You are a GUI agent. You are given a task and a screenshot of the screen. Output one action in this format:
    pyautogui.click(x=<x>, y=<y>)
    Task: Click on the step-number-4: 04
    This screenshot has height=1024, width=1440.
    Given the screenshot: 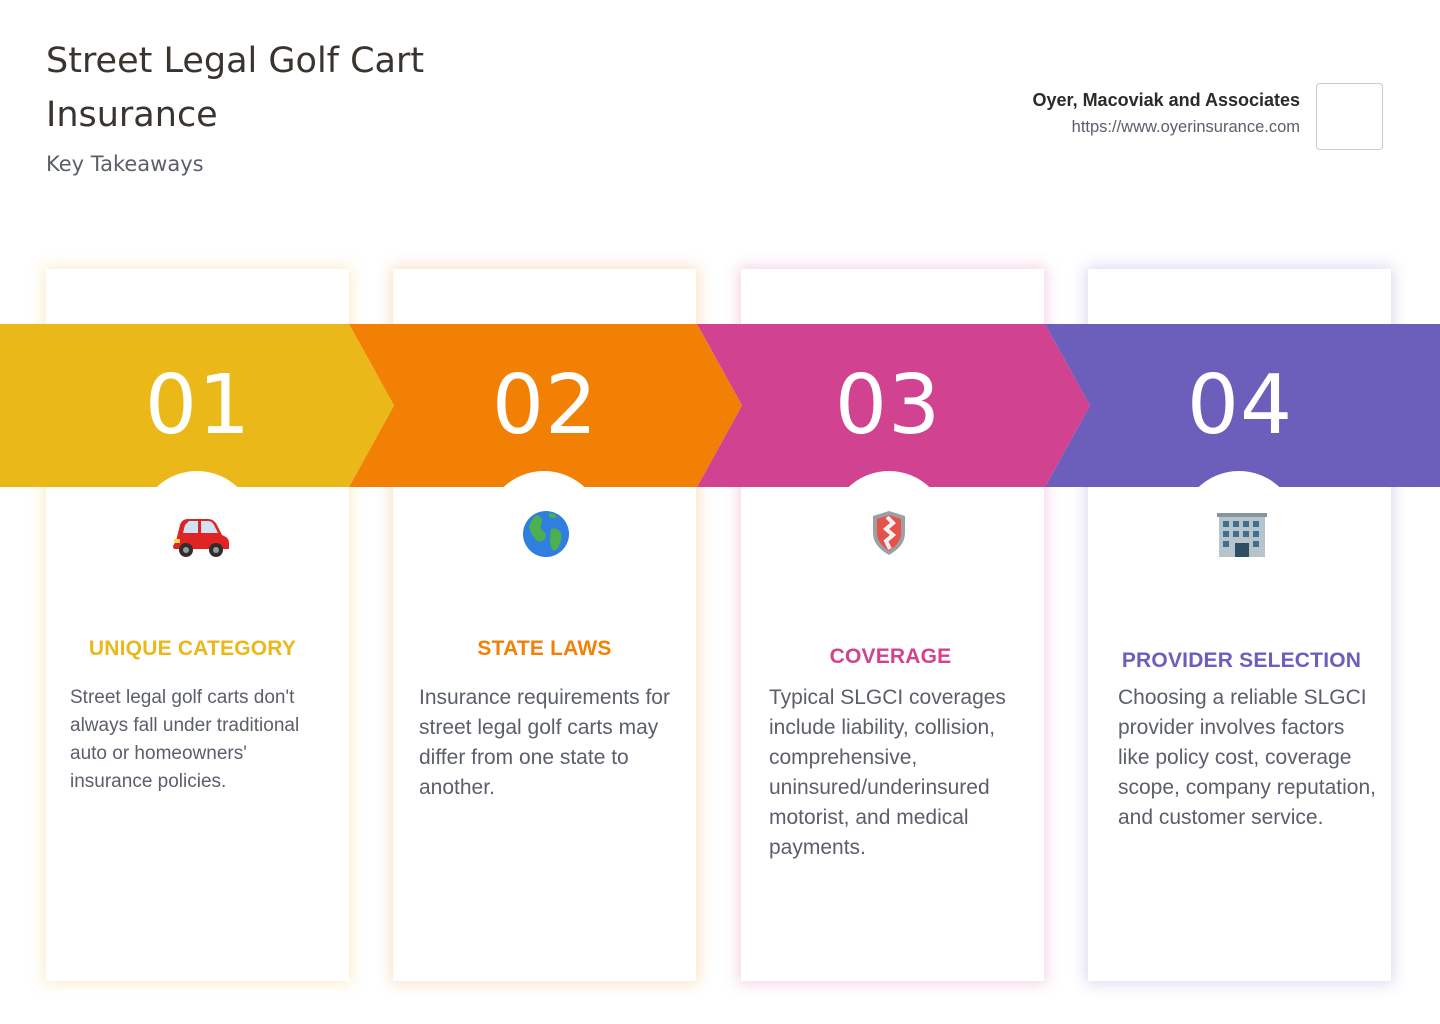 What is the action you would take?
    pyautogui.click(x=1240, y=405)
    